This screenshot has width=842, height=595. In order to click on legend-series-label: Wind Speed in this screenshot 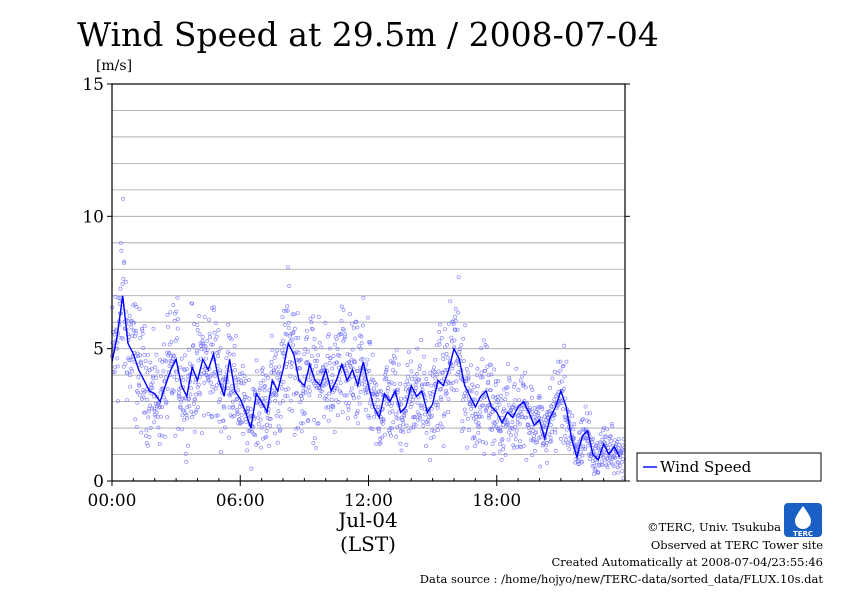, I will do `click(706, 467)`.